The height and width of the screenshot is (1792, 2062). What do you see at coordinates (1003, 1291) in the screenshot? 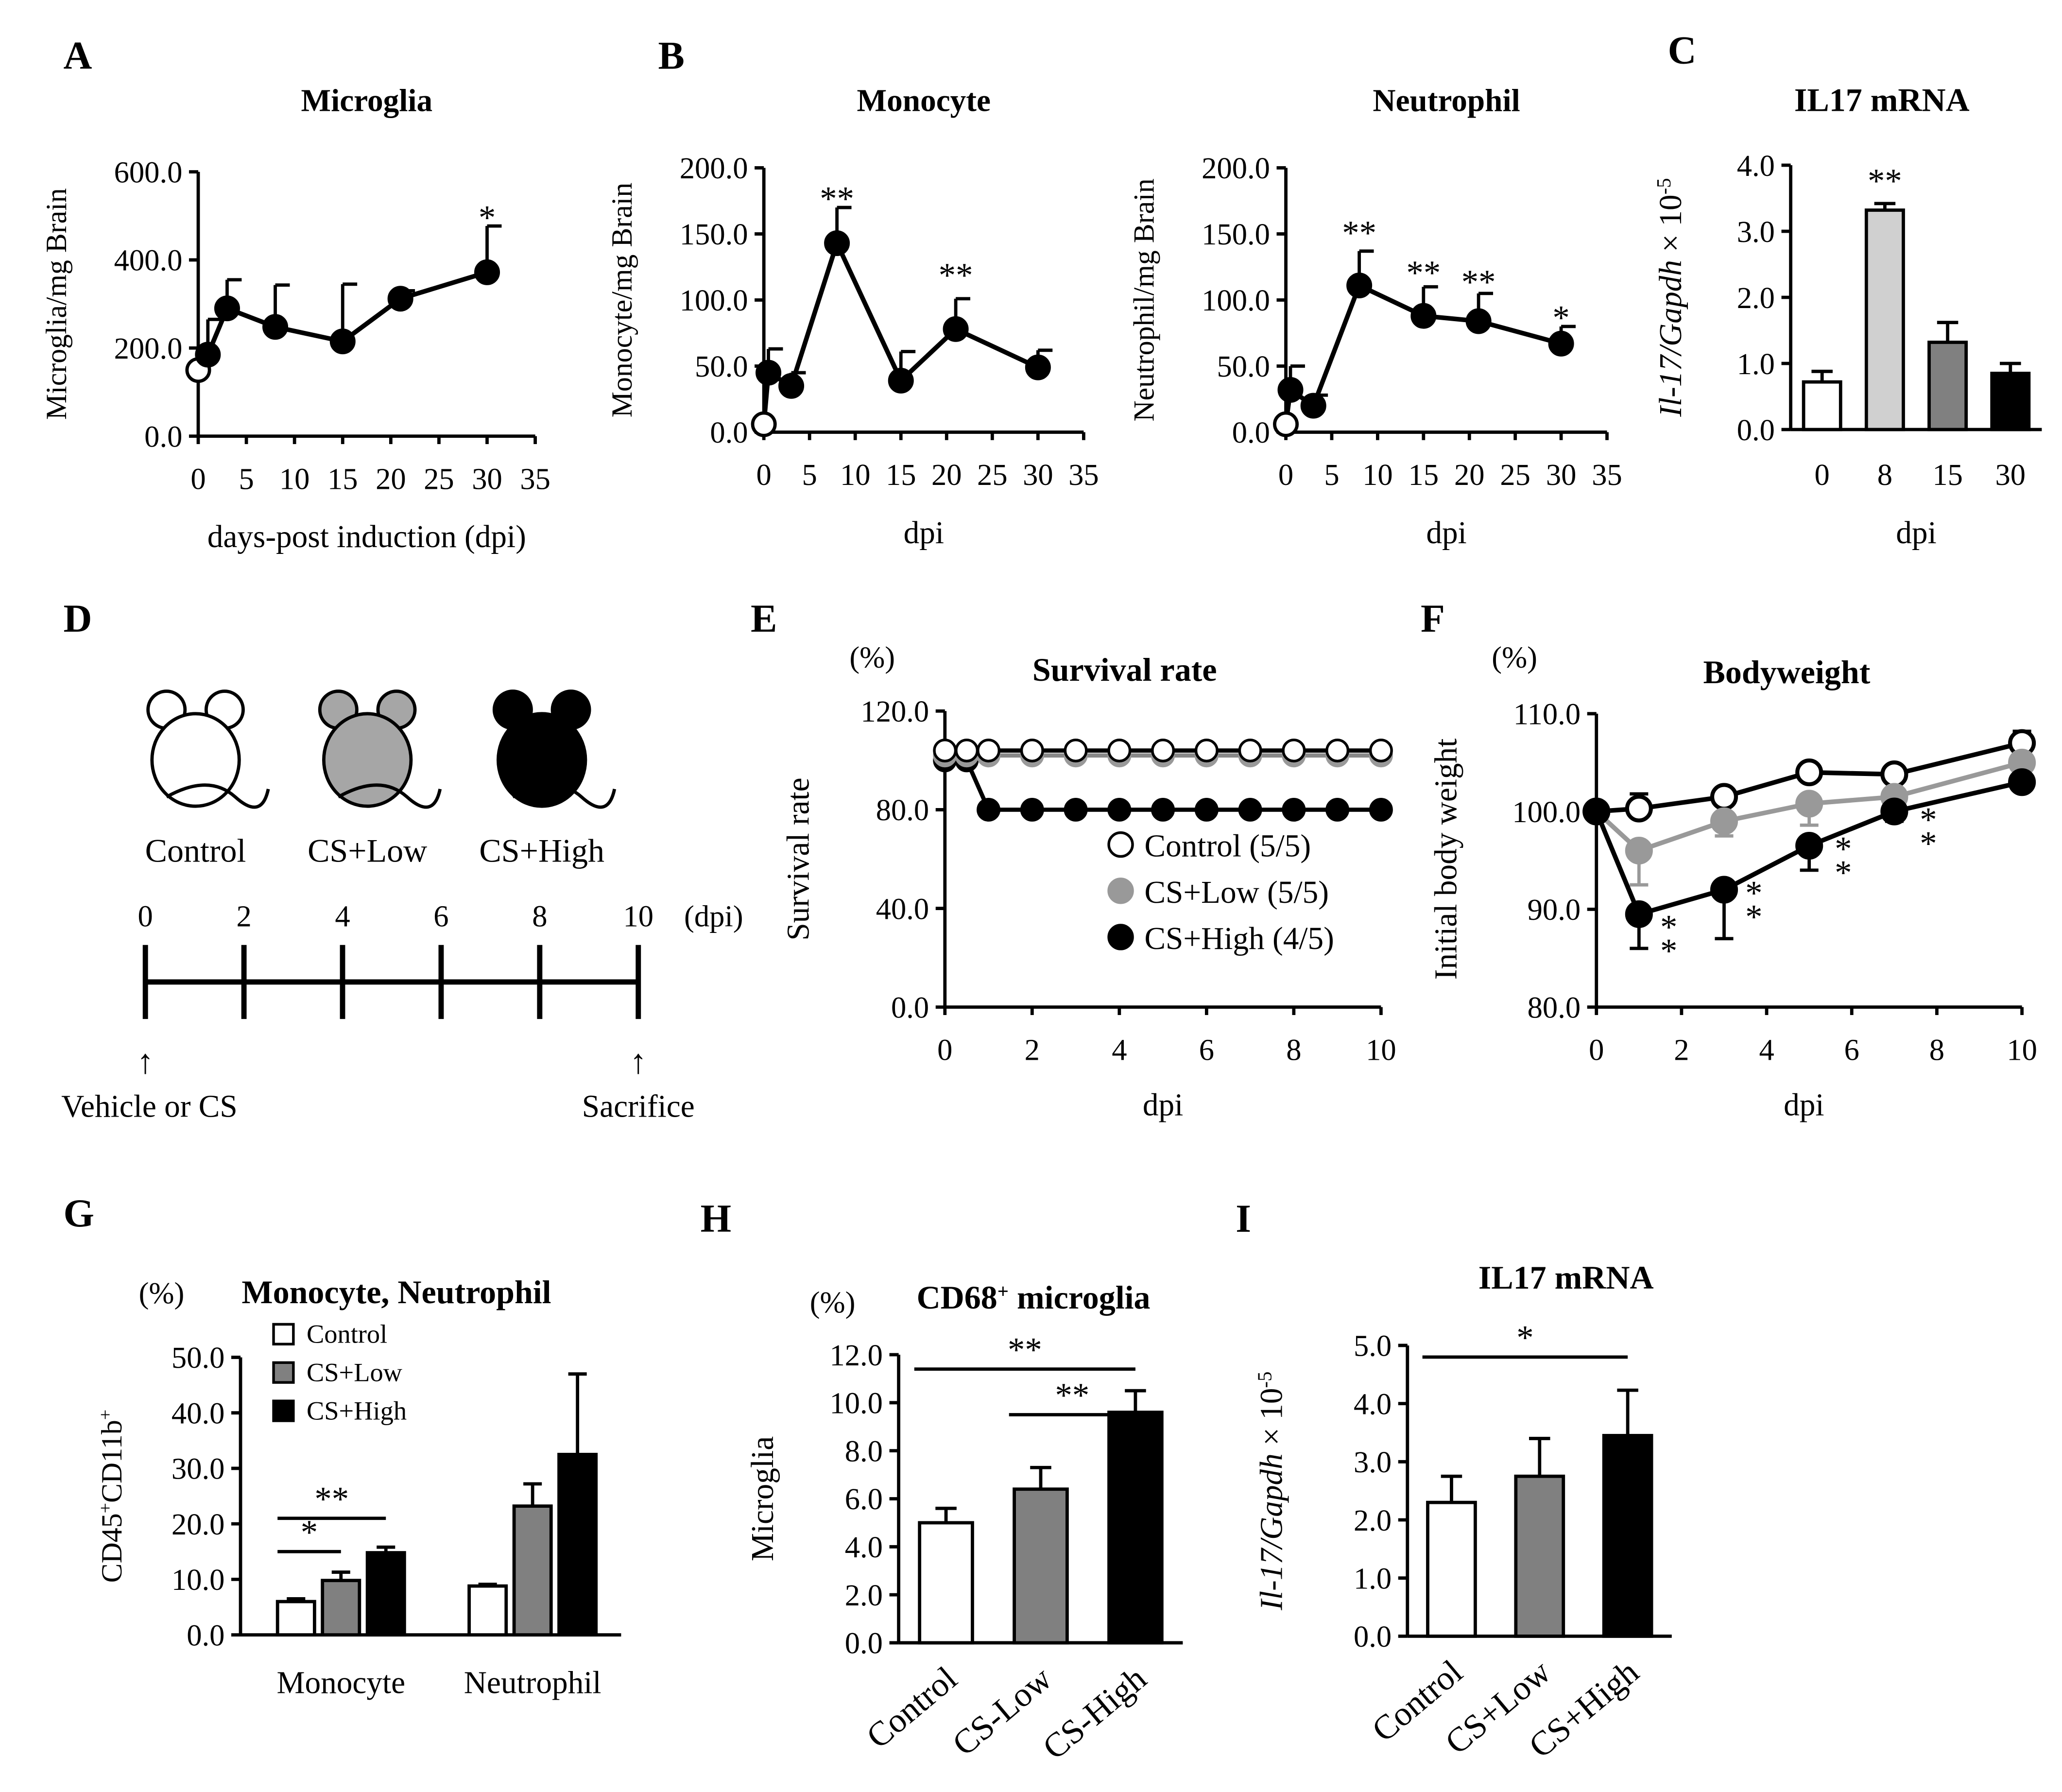
I see `title-sup: +` at bounding box center [1003, 1291].